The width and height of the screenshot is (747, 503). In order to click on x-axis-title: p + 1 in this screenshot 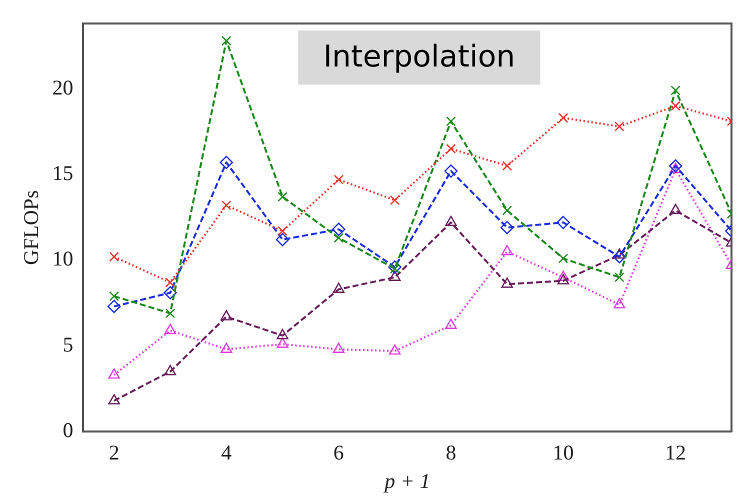, I will do `click(406, 480)`.